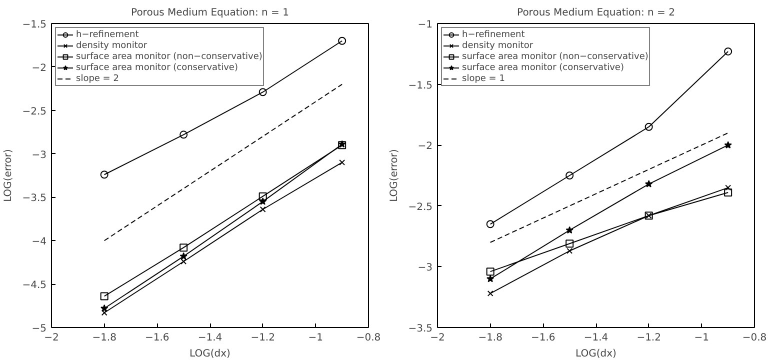 The width and height of the screenshot is (772, 364). I want to click on y-tick-label: −4, so click(39, 242).